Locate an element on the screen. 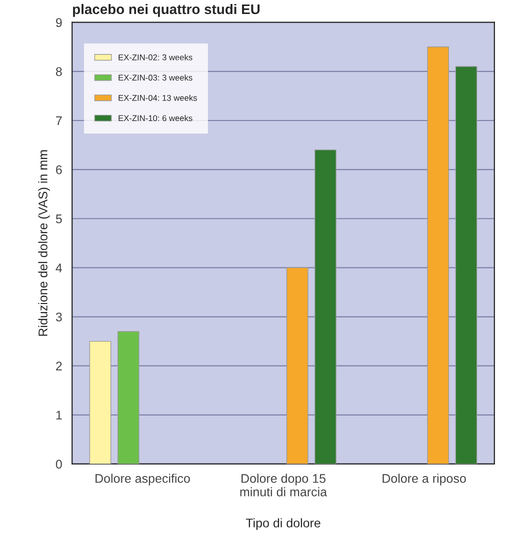  y-axis-title: Riduzione del dolore (VAS) in mm is located at coordinates (44, 243).